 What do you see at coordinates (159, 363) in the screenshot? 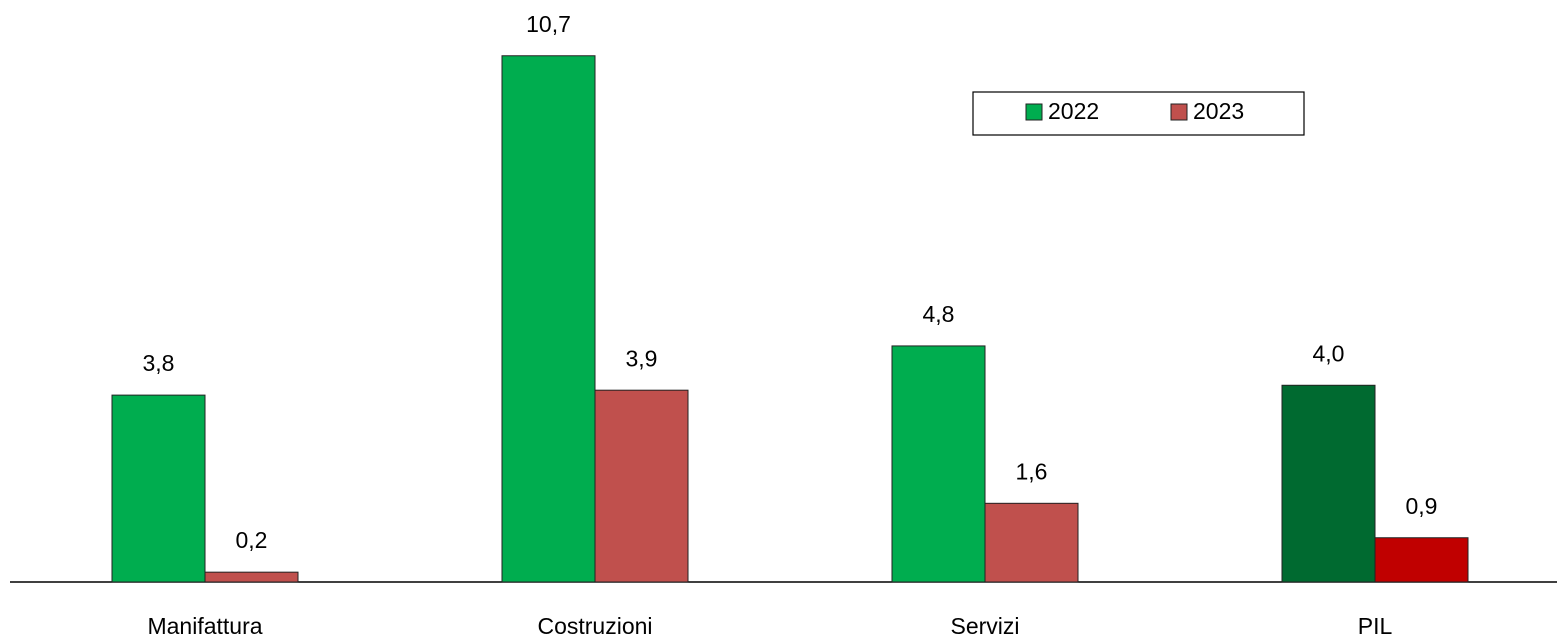
I see `value-label: 3,8` at bounding box center [159, 363].